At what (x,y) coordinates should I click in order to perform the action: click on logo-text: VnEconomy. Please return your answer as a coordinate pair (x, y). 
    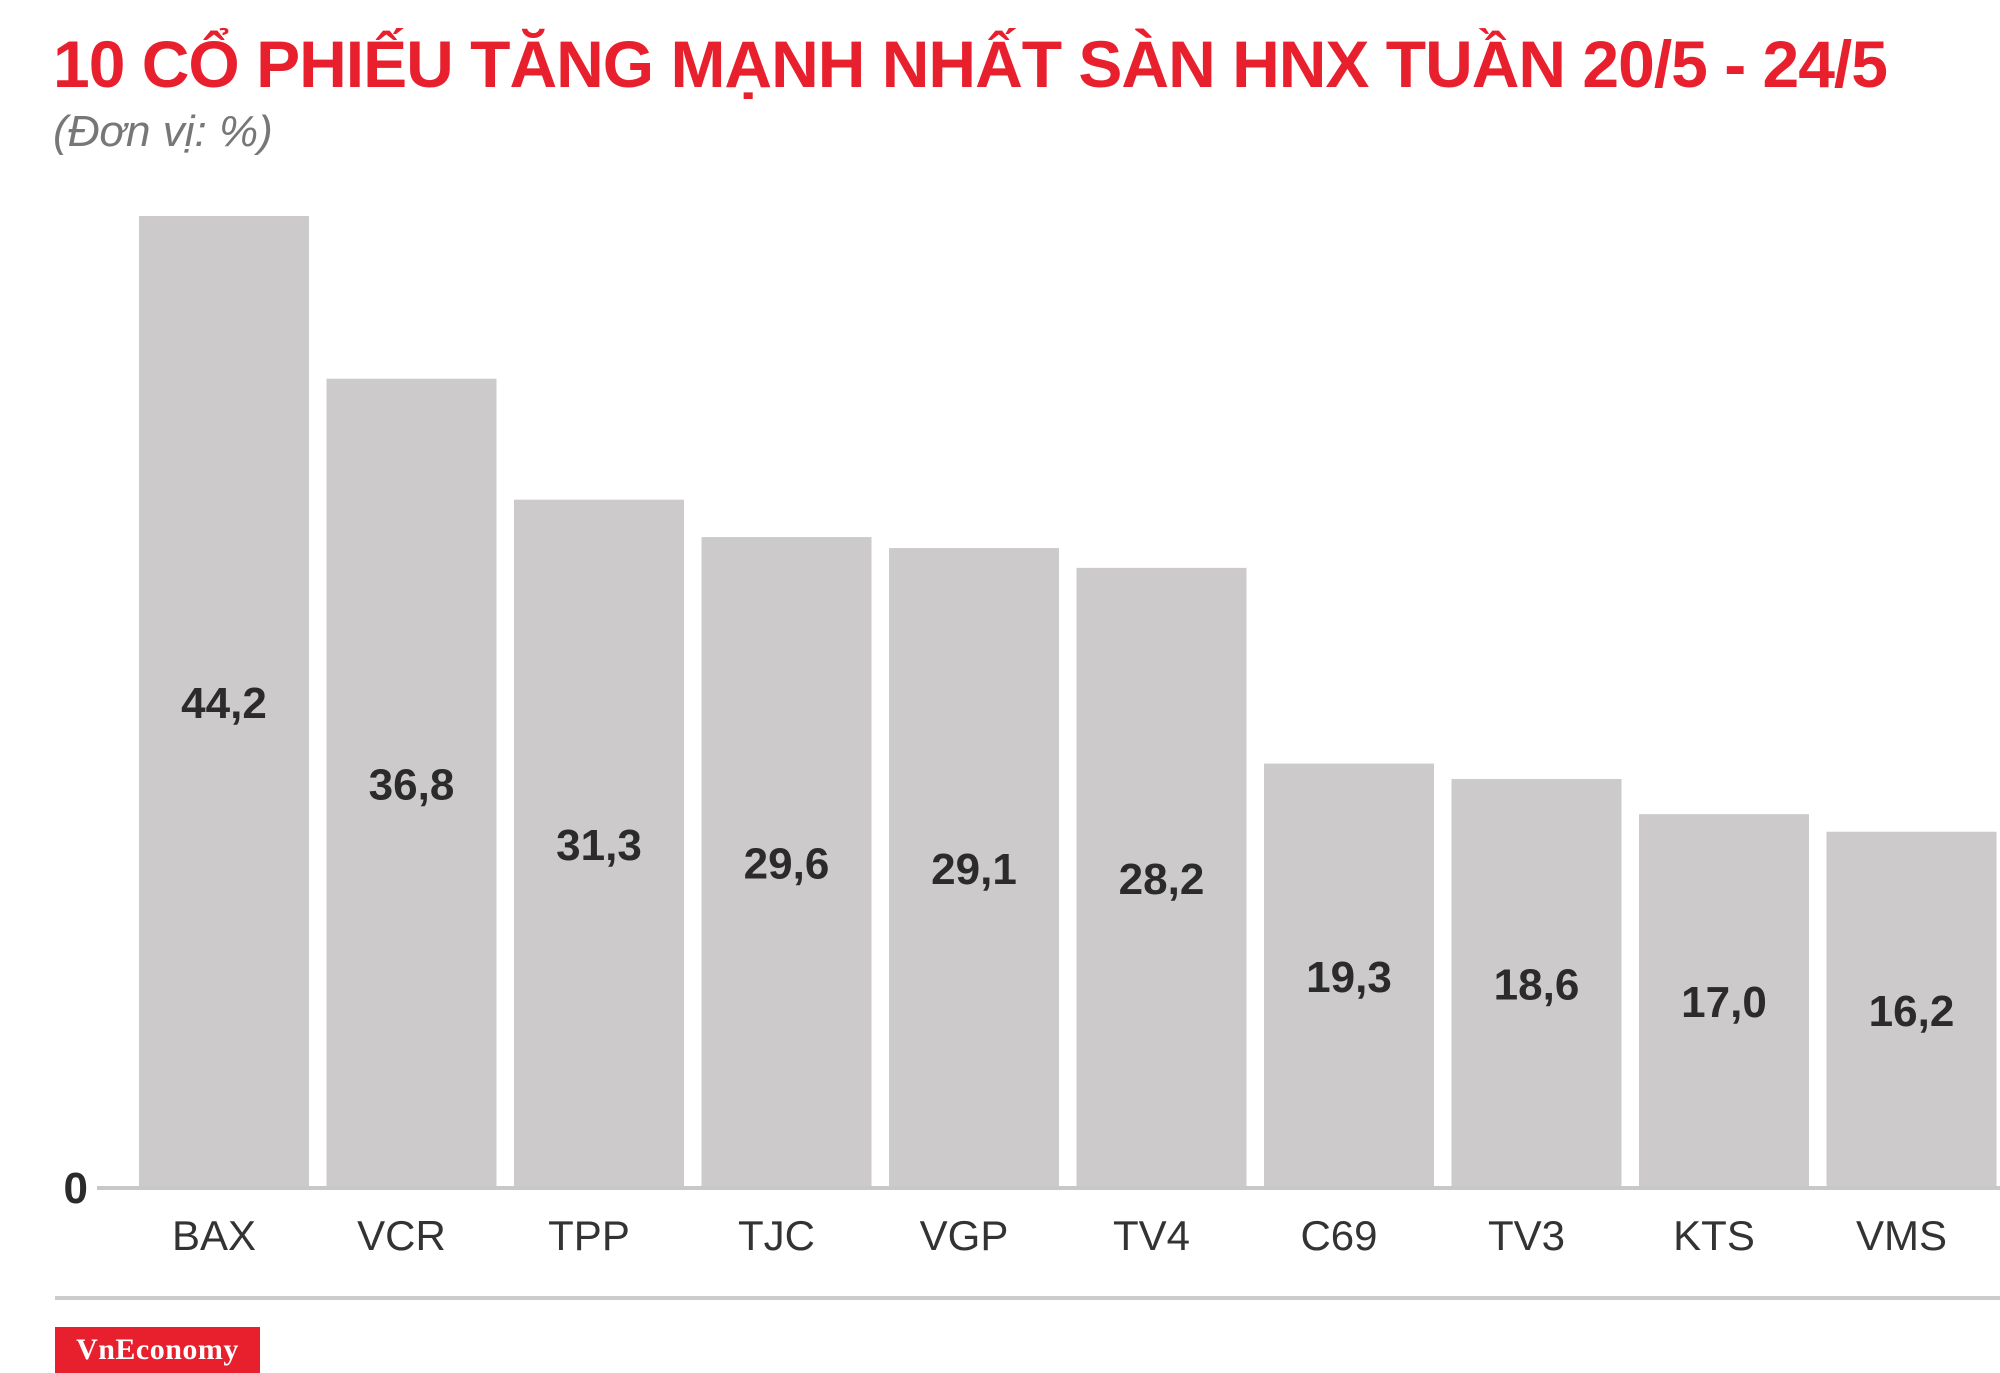
    Looking at the image, I should click on (157, 1349).